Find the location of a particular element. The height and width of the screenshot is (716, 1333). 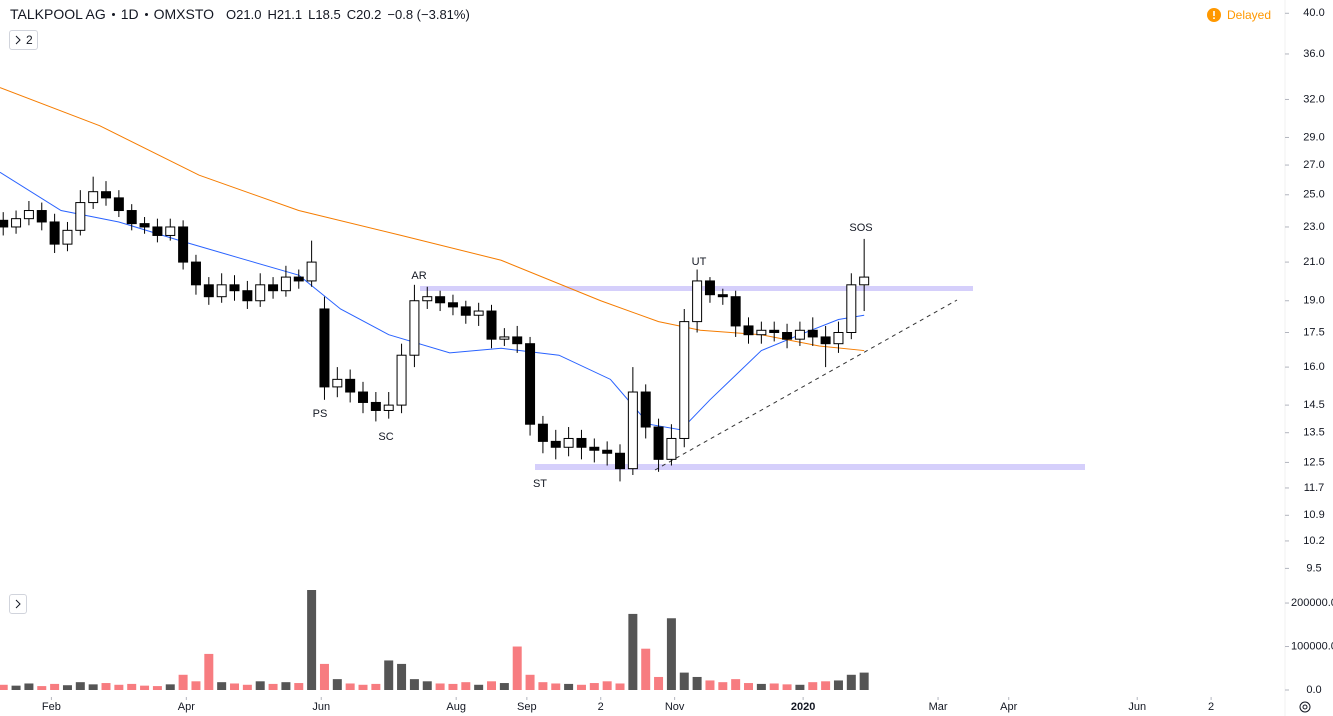

chevron is located at coordinates (18, 604).